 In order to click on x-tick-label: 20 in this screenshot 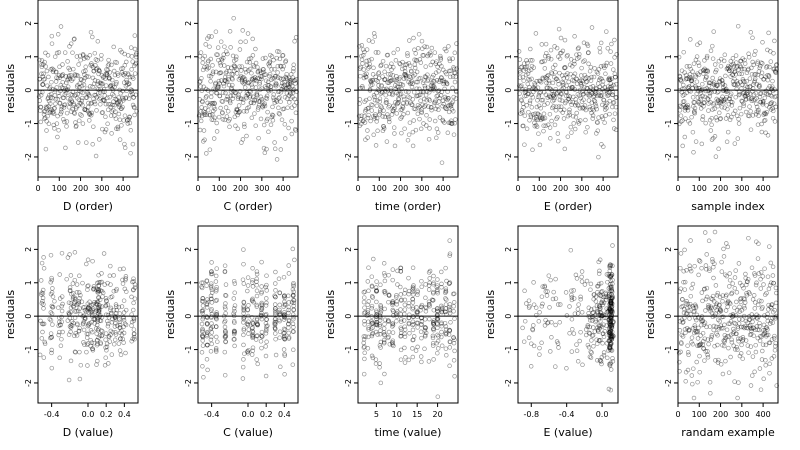, I will do `click(437, 414)`.